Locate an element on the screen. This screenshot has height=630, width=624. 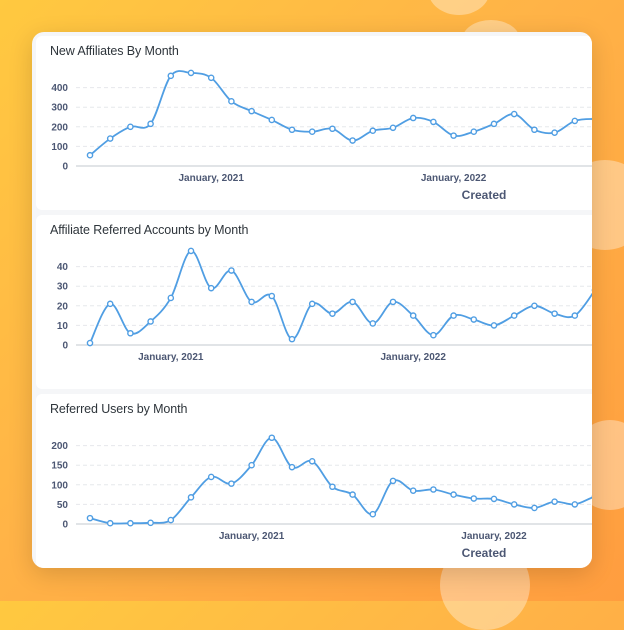
chart-title: New Affiliates By Month is located at coordinates (114, 51).